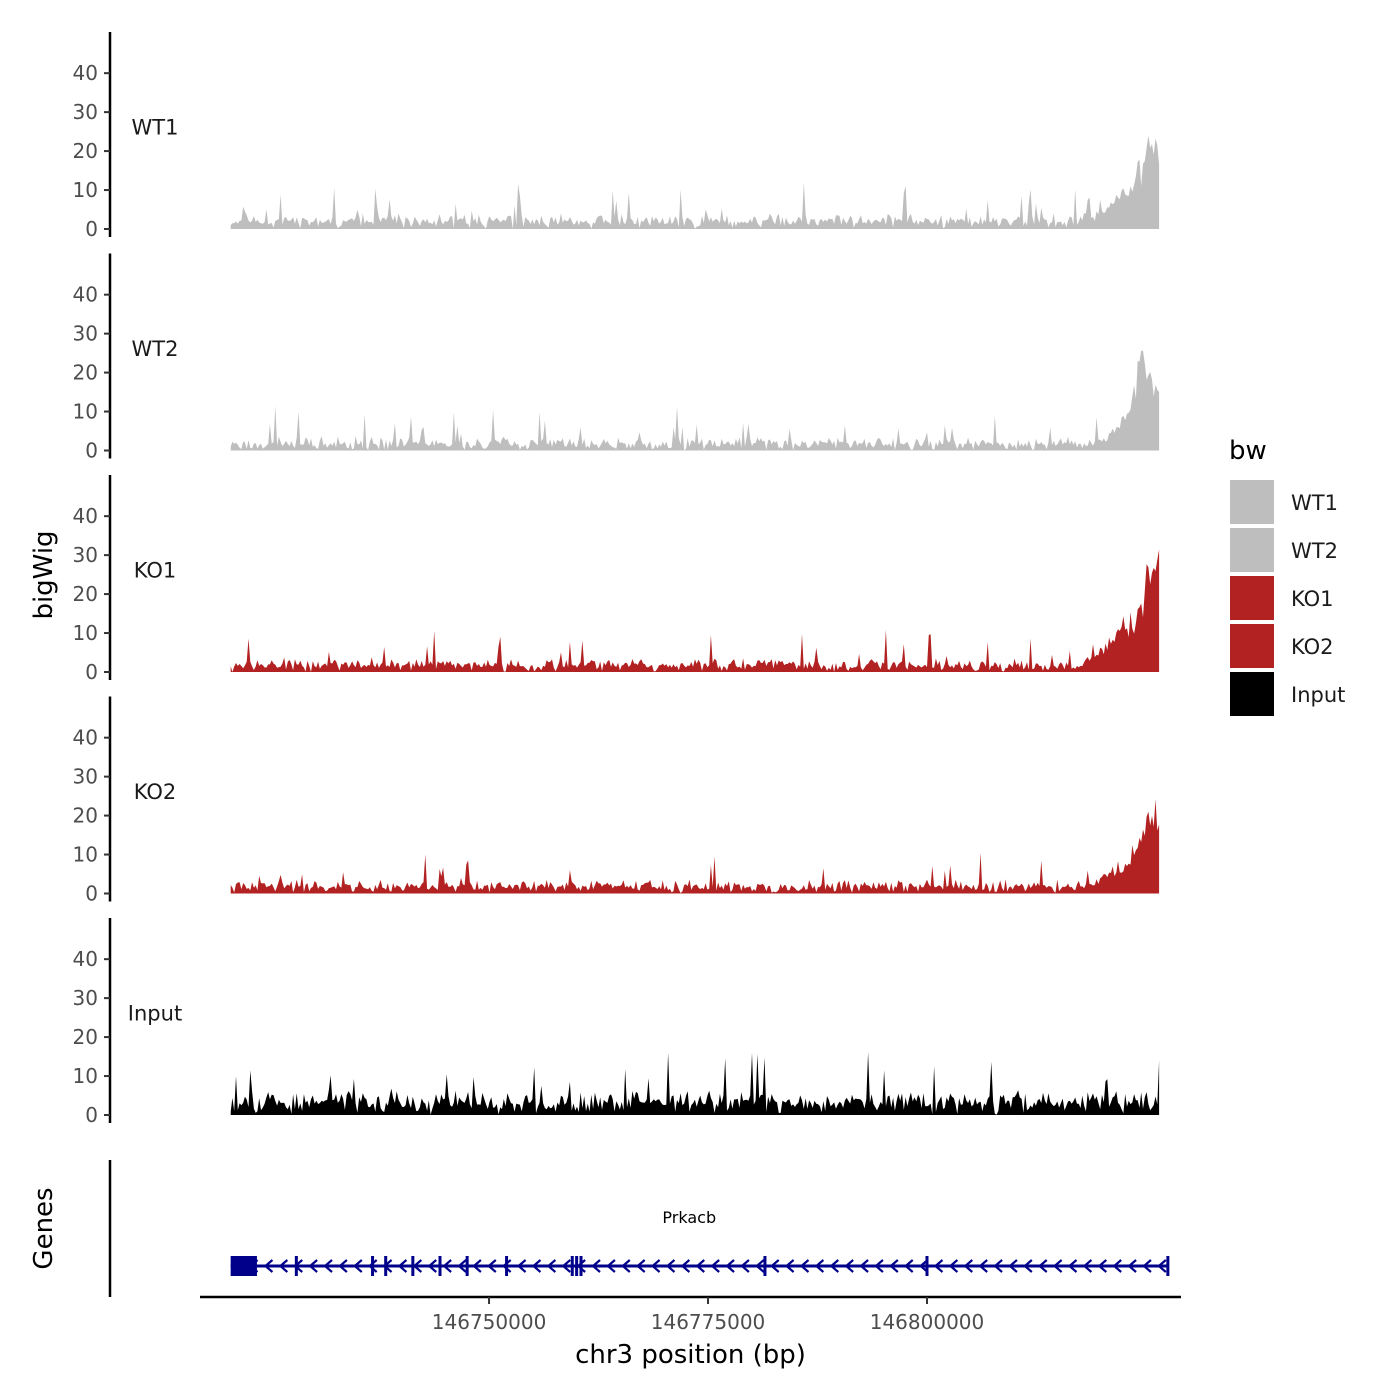  Describe the element at coordinates (1282, 646) in the screenshot. I see `legend-item-ko2: KO2` at that location.